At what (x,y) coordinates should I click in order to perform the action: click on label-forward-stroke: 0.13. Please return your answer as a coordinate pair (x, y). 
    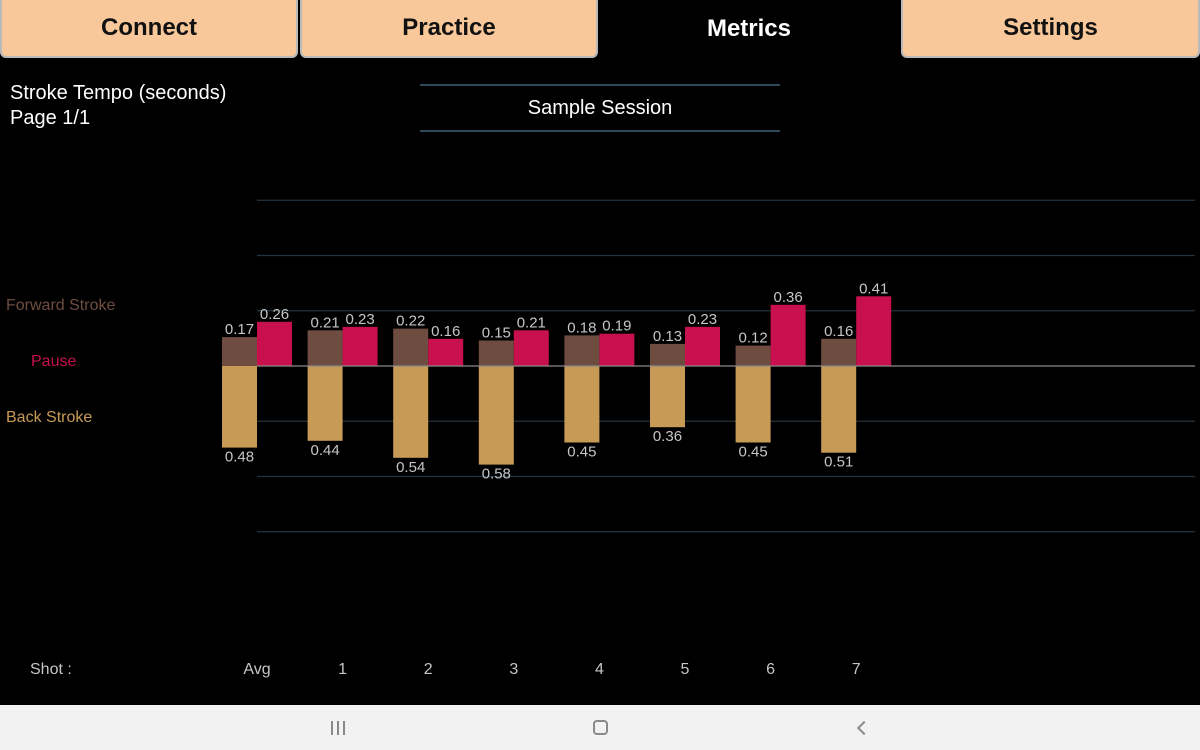
    Looking at the image, I should click on (667, 336).